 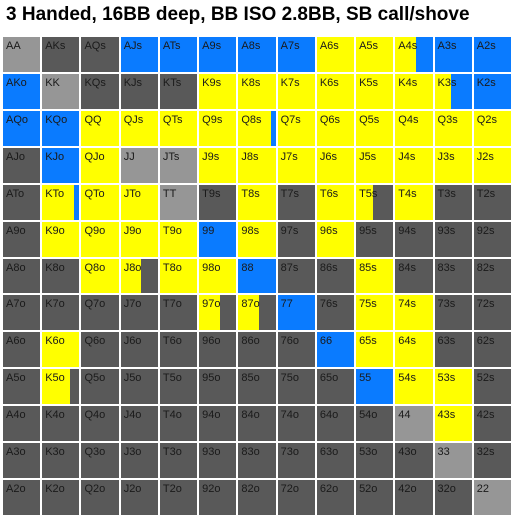 I want to click on hand-cell-Q6s: Q6s, so click(x=335, y=128).